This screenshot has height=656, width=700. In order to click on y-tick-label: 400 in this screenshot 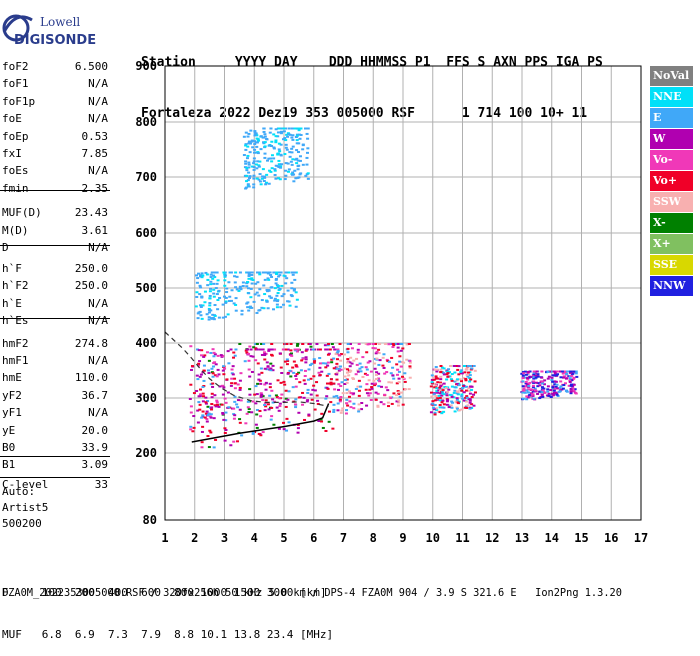, I will do `click(146, 343)`.